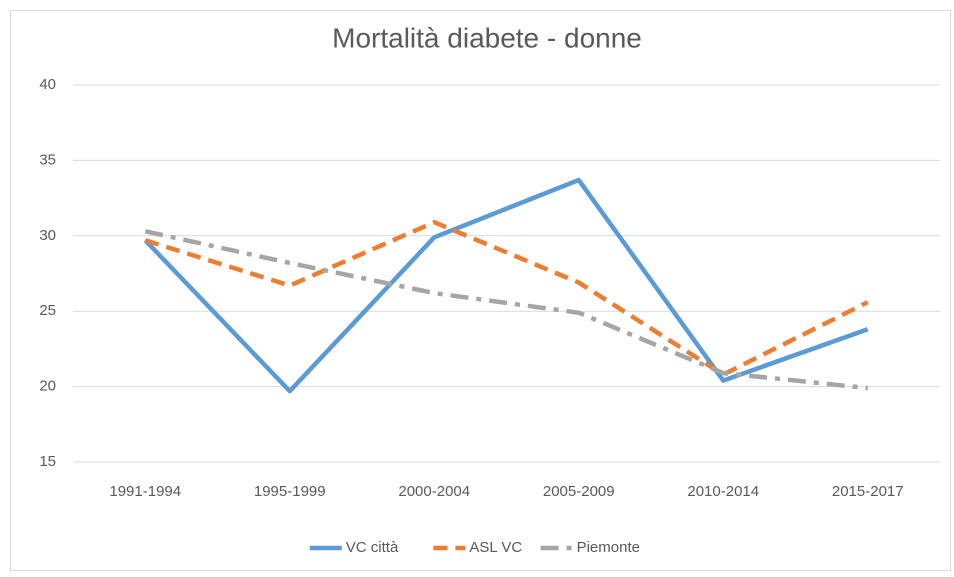  Describe the element at coordinates (47, 84) in the screenshot. I see `y-tick-label: 40` at that location.